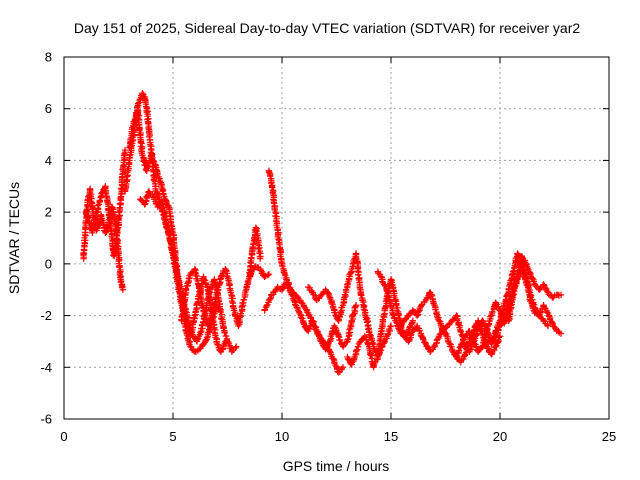 The width and height of the screenshot is (640, 480). Describe the element at coordinates (14, 238) in the screenshot. I see `y-axis-label: SDTVAR / TECUs` at that location.